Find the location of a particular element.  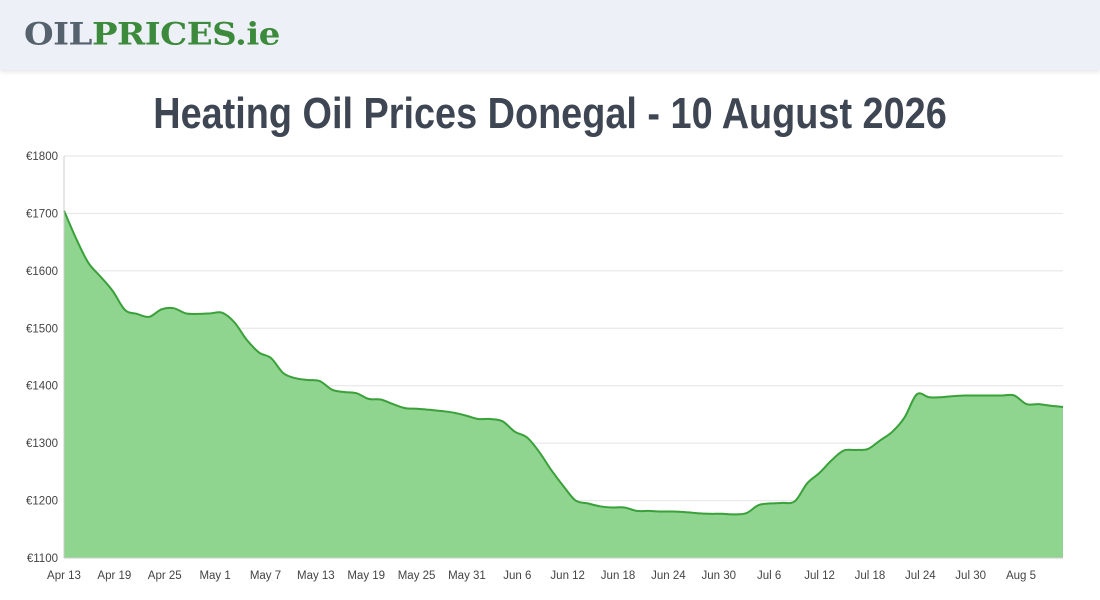

x-tick-label: May 1 is located at coordinates (214, 576).